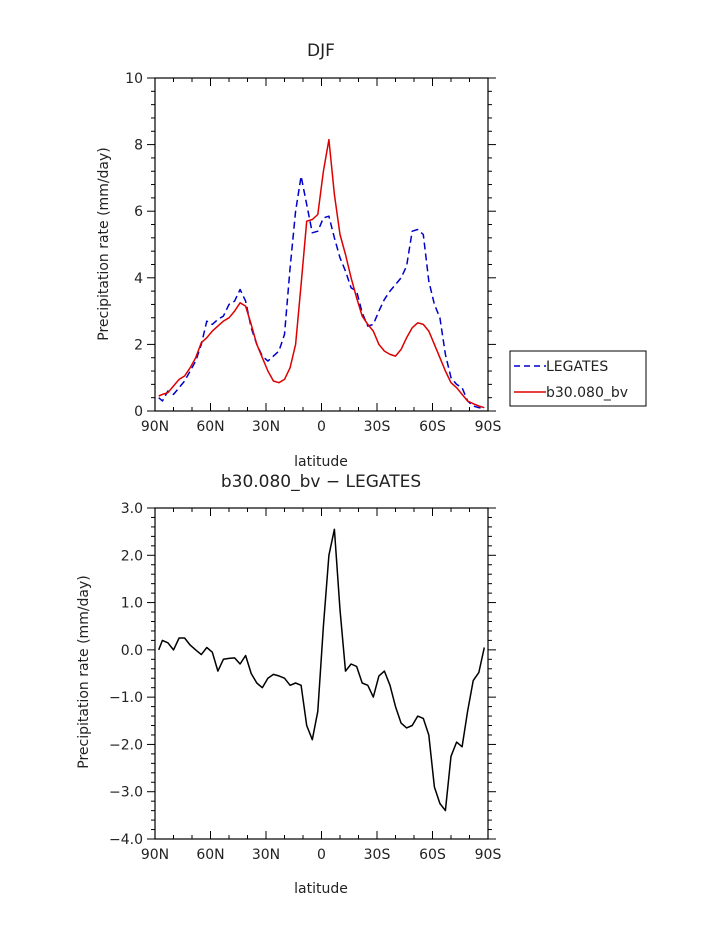 Image resolution: width=723 pixels, height=939 pixels. Describe the element at coordinates (134, 79) in the screenshot. I see `y-tick-label: 10` at that location.